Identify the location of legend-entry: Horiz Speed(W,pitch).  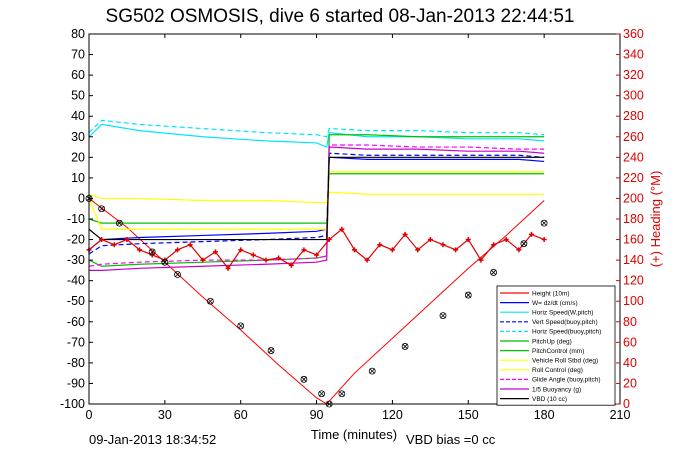
(562, 313).